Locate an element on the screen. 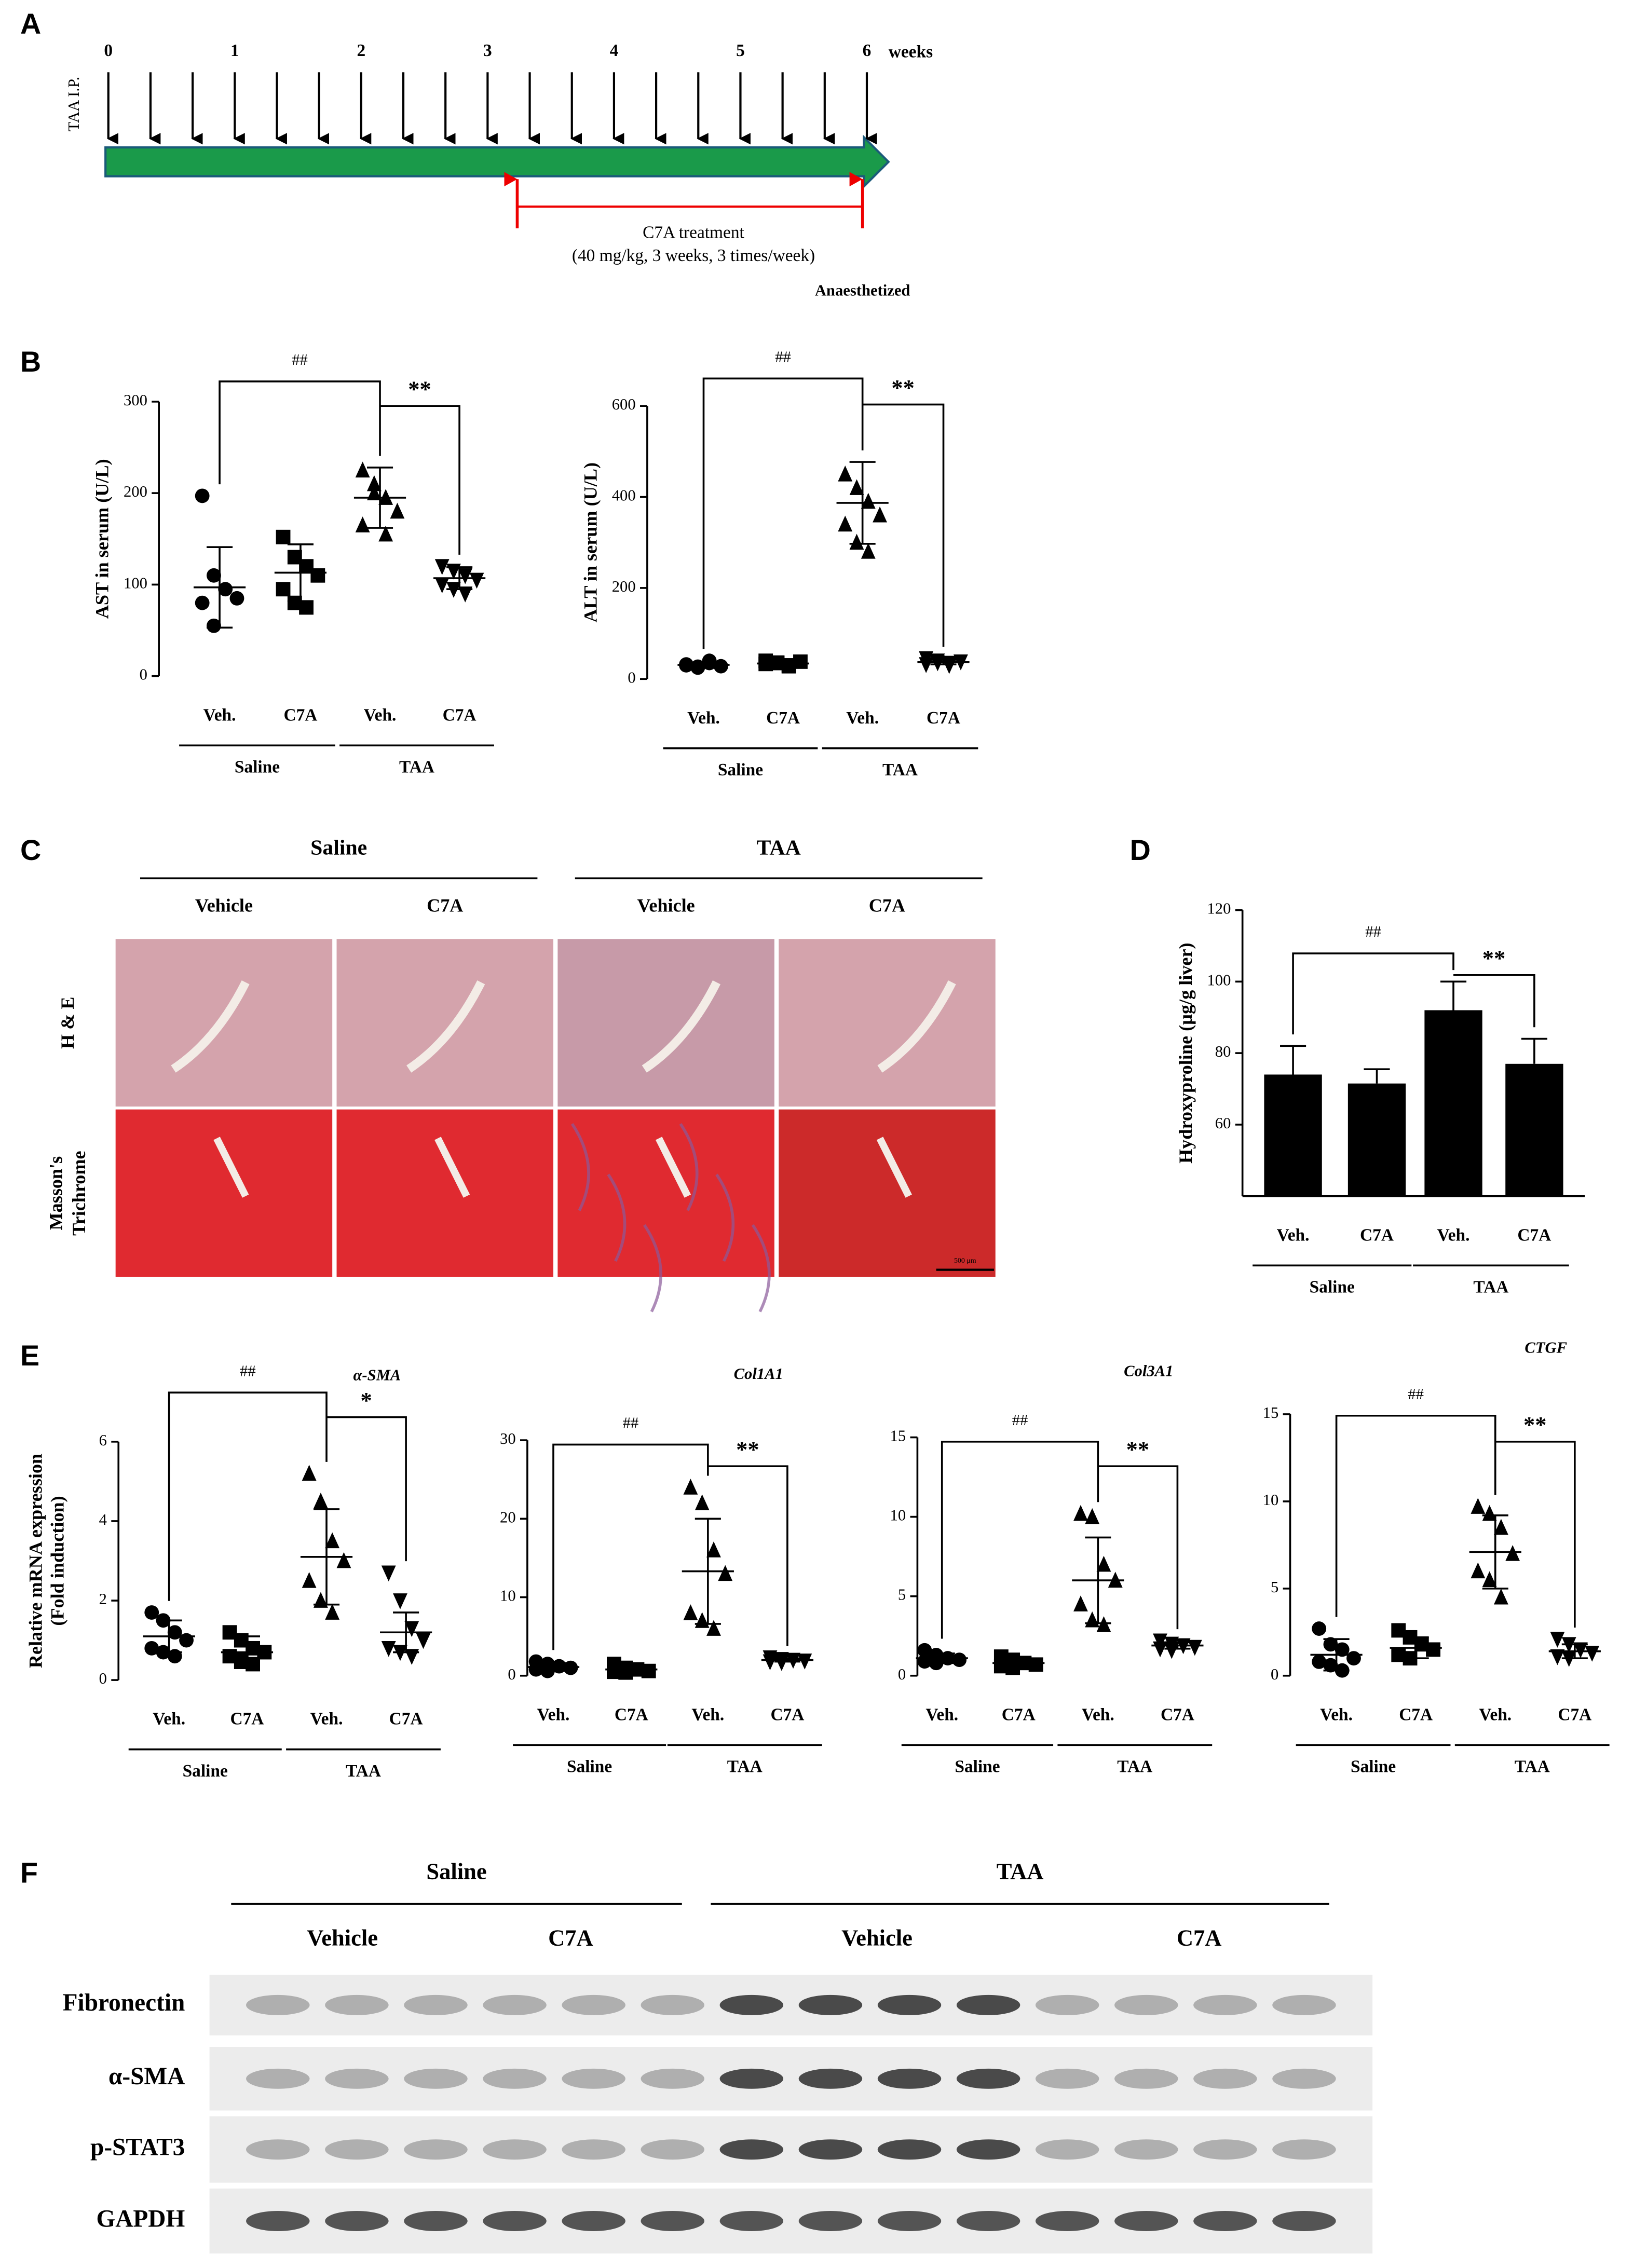 The width and height of the screenshot is (1647, 2268). y-axis-label: AST in serum (U/L) is located at coordinates (102, 539).